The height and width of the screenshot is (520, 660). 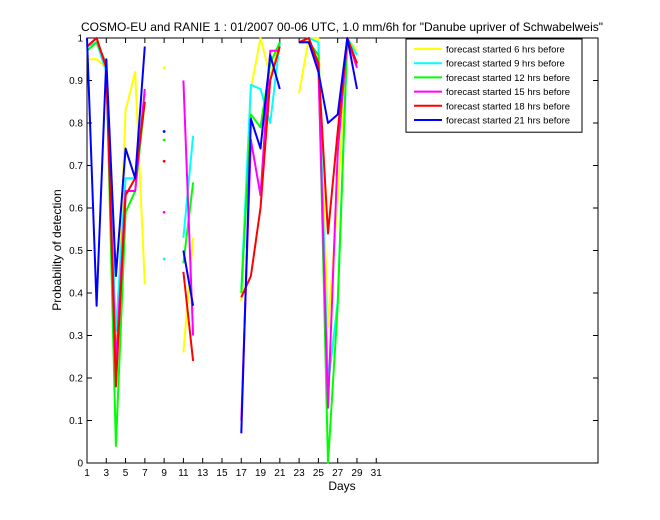 I want to click on x-tick-label: 29, so click(x=357, y=473).